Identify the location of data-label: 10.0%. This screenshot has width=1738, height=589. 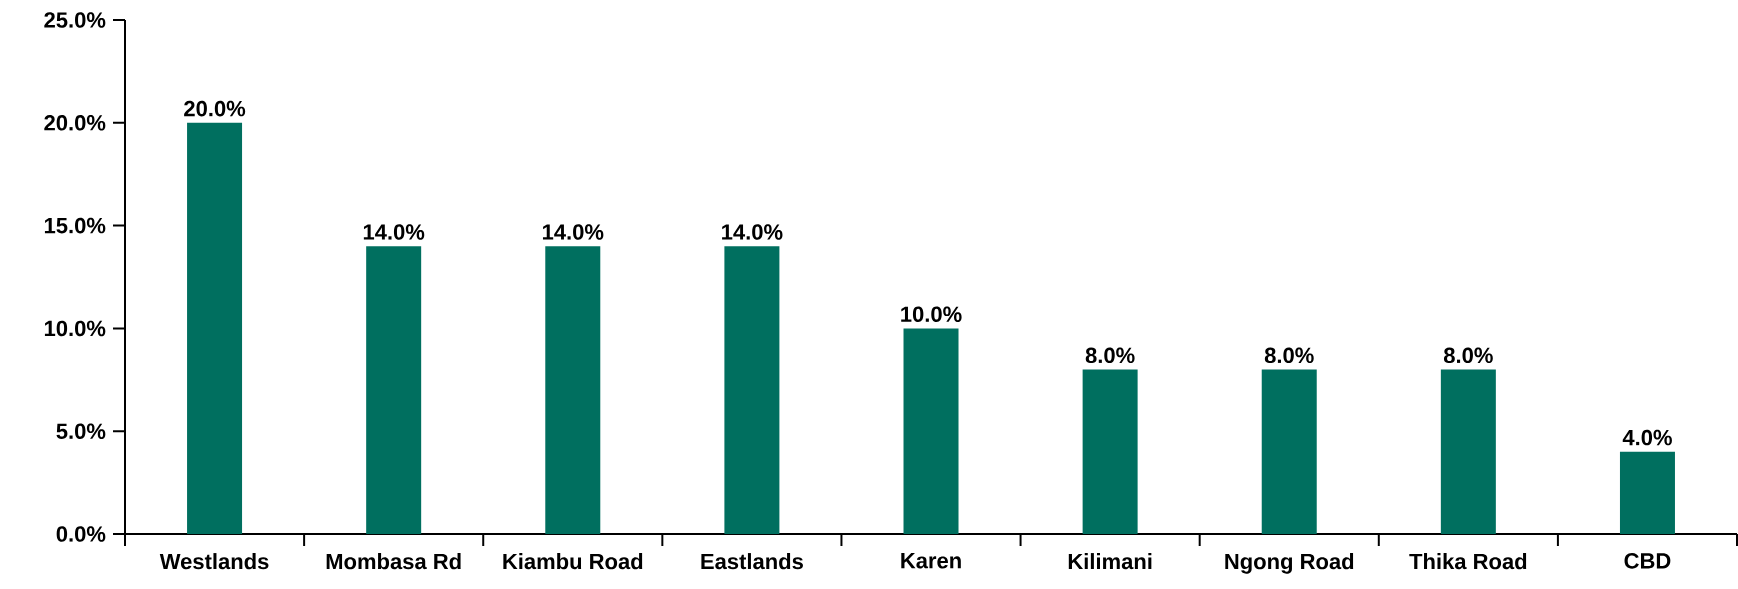
(931, 314).